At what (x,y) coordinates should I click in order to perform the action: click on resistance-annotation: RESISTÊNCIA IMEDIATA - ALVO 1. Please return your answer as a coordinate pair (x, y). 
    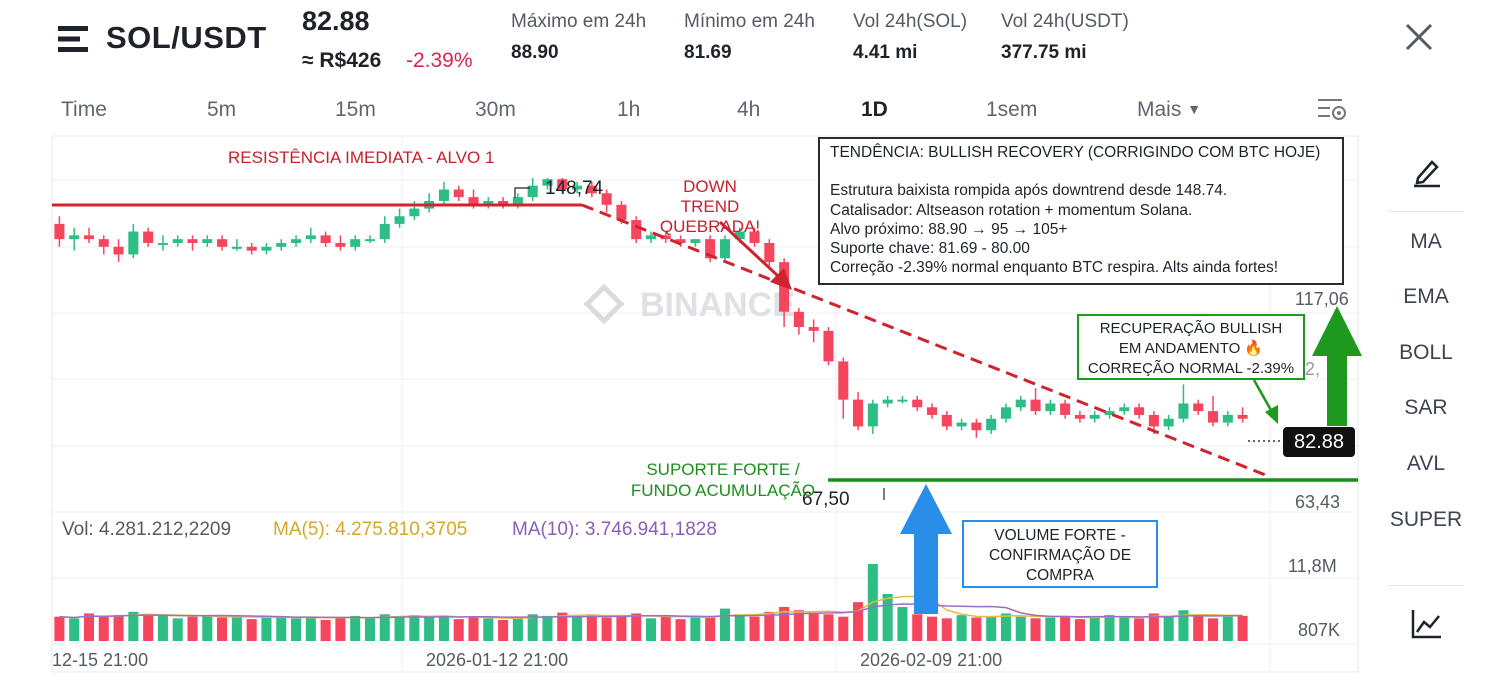
    Looking at the image, I should click on (361, 157).